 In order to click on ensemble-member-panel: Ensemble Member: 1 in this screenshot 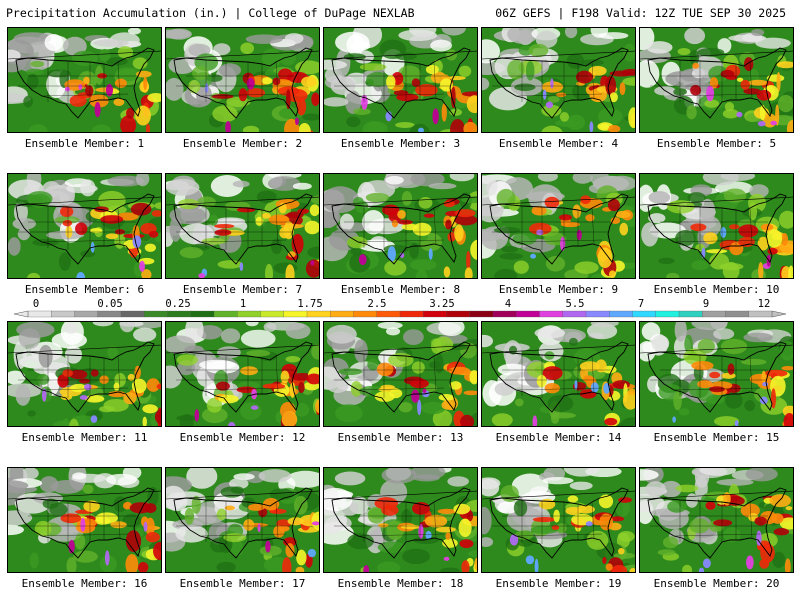, I will do `click(84, 88)`.